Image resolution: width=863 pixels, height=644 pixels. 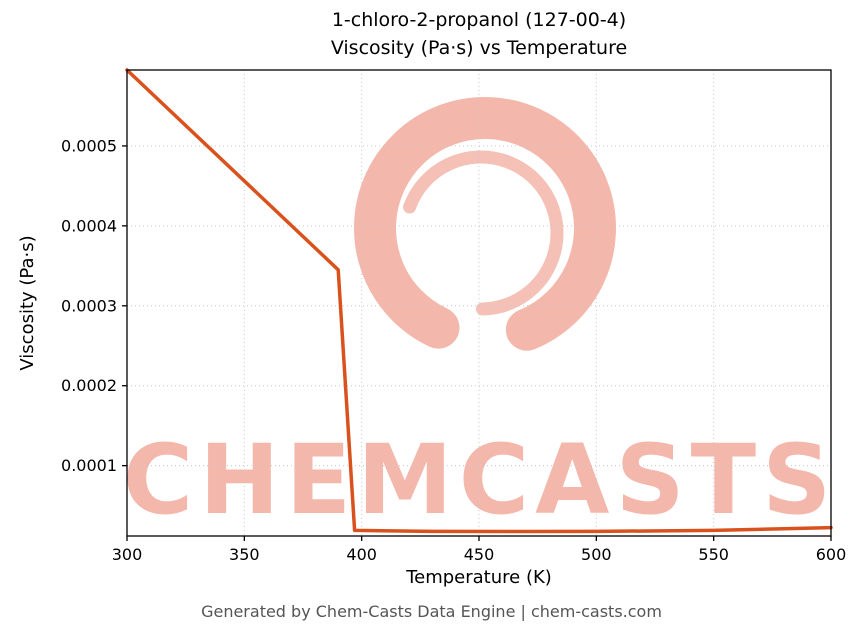 What do you see at coordinates (479, 48) in the screenshot?
I see `chart-title-line2: Viscosity (Pa·s) vs Temperature` at bounding box center [479, 48].